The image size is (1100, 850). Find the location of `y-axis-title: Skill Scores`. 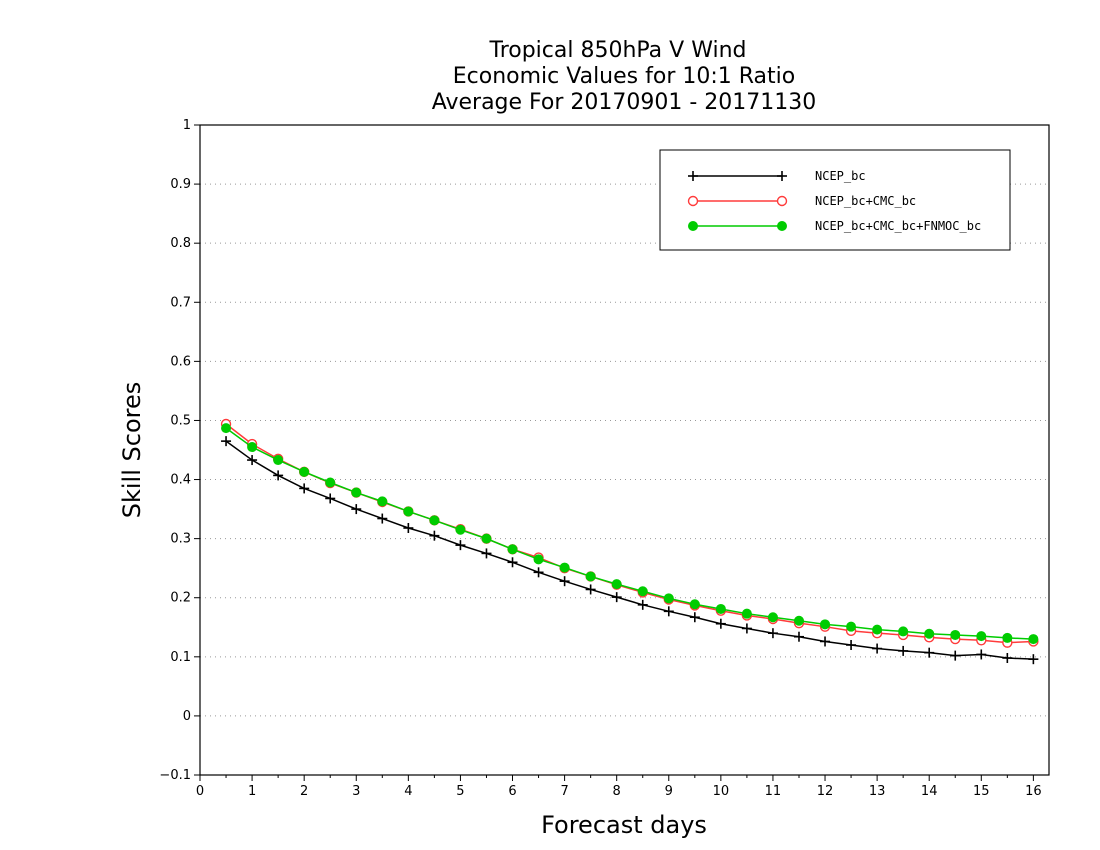

y-axis-title: Skill Scores is located at coordinates (132, 450).